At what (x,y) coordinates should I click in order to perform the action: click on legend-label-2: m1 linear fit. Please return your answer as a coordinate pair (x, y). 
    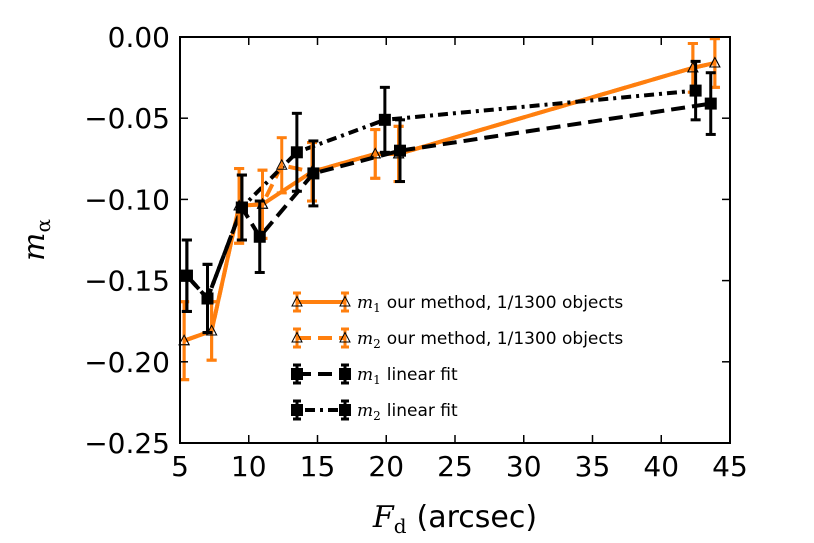
    Looking at the image, I should click on (407, 376).